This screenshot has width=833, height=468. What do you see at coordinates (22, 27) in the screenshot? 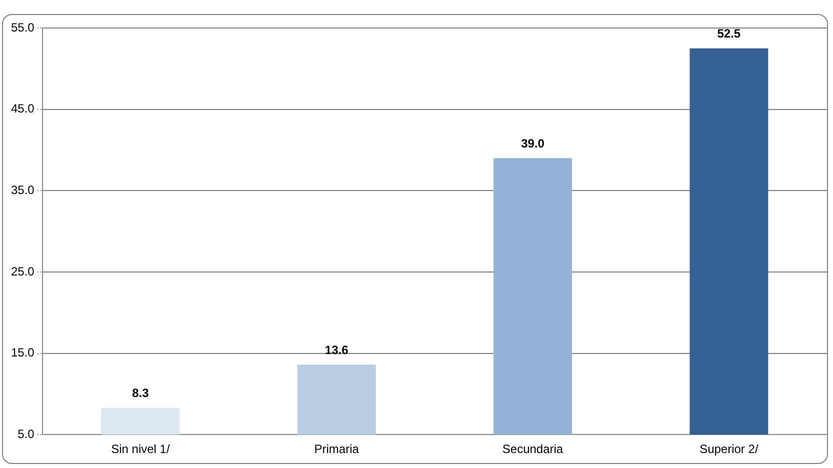
I see `y-tick-label: 55.0` at bounding box center [22, 27].